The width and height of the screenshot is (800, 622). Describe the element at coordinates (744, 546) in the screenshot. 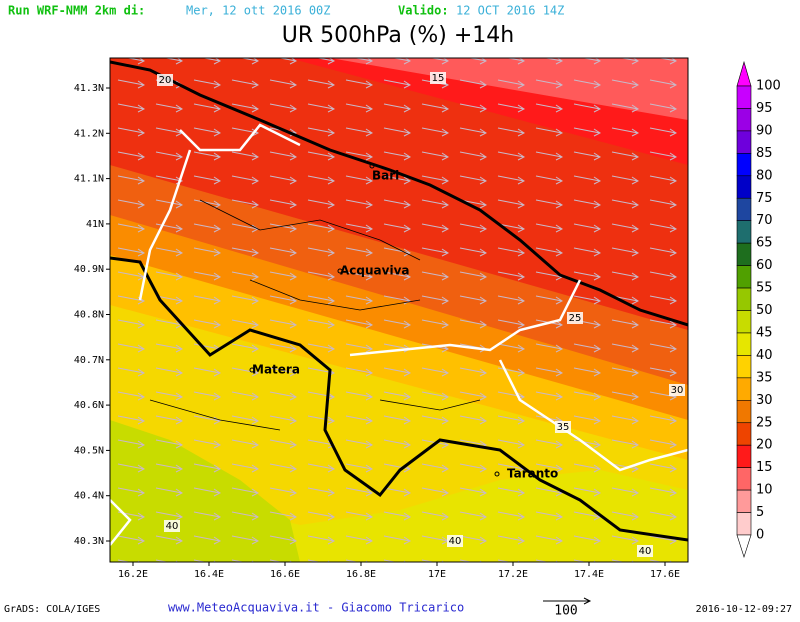

I see `colorbar-bottom` at that location.